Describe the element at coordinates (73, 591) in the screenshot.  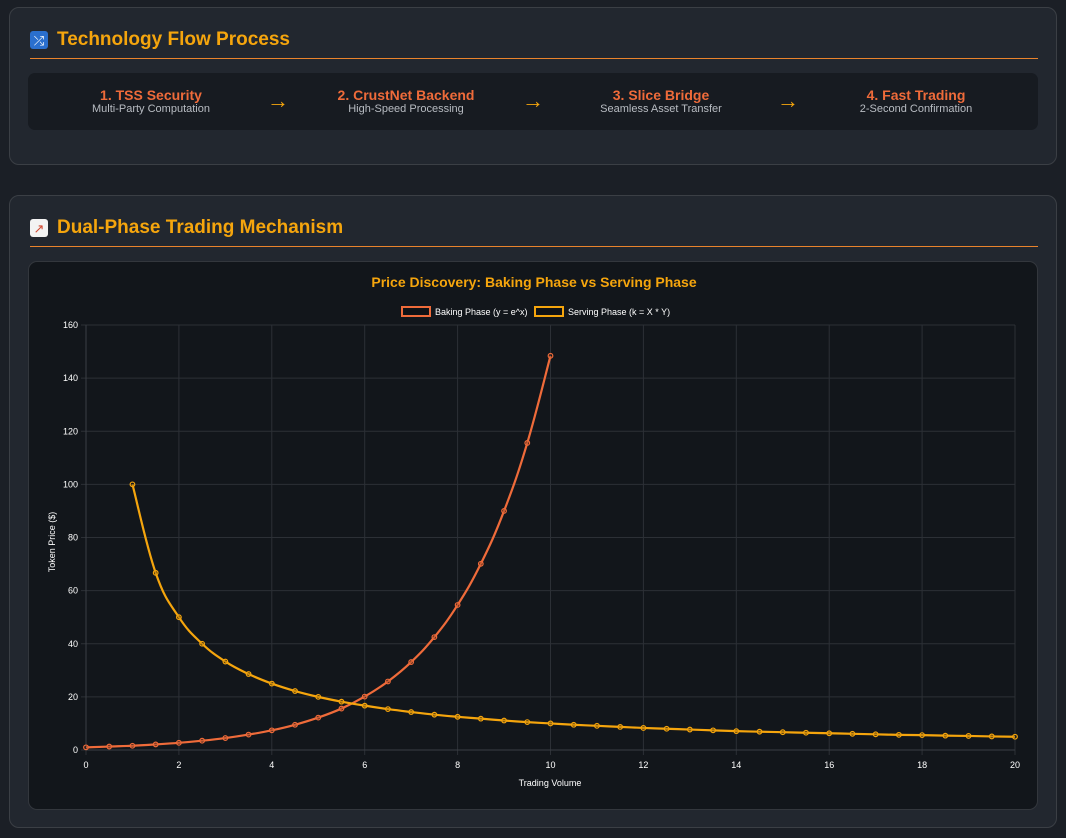
I see `y-tick-label: 60` at that location.